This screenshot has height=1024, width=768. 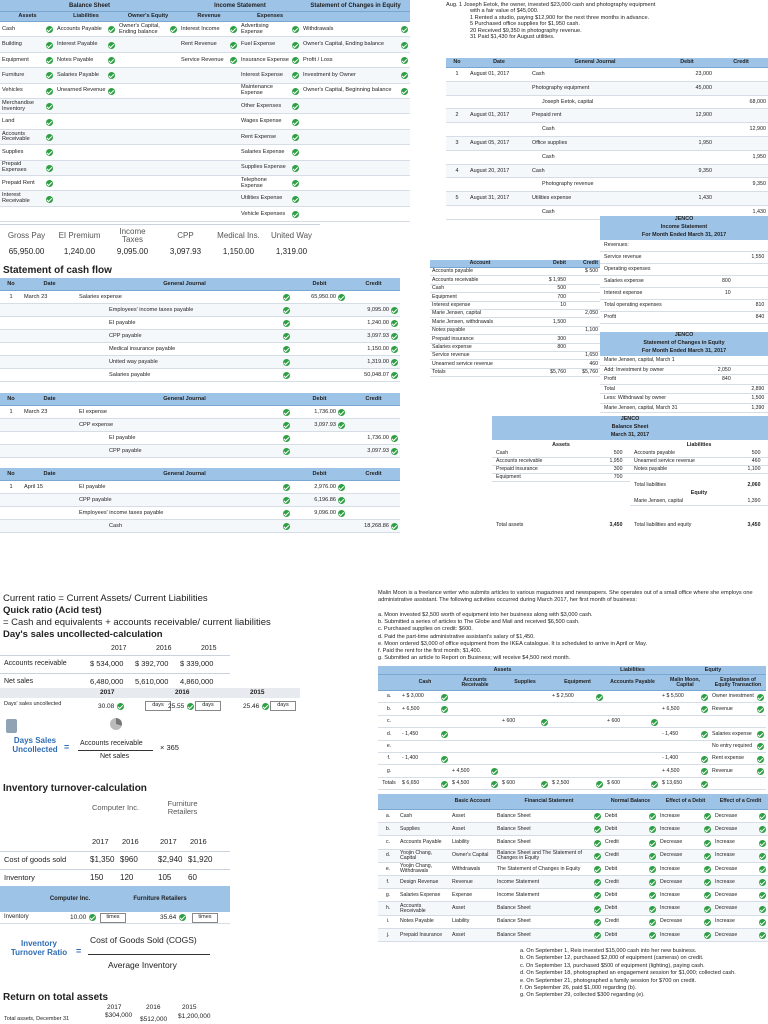 What do you see at coordinates (27, 16) in the screenshot?
I see `column-header: Assets` at bounding box center [27, 16].